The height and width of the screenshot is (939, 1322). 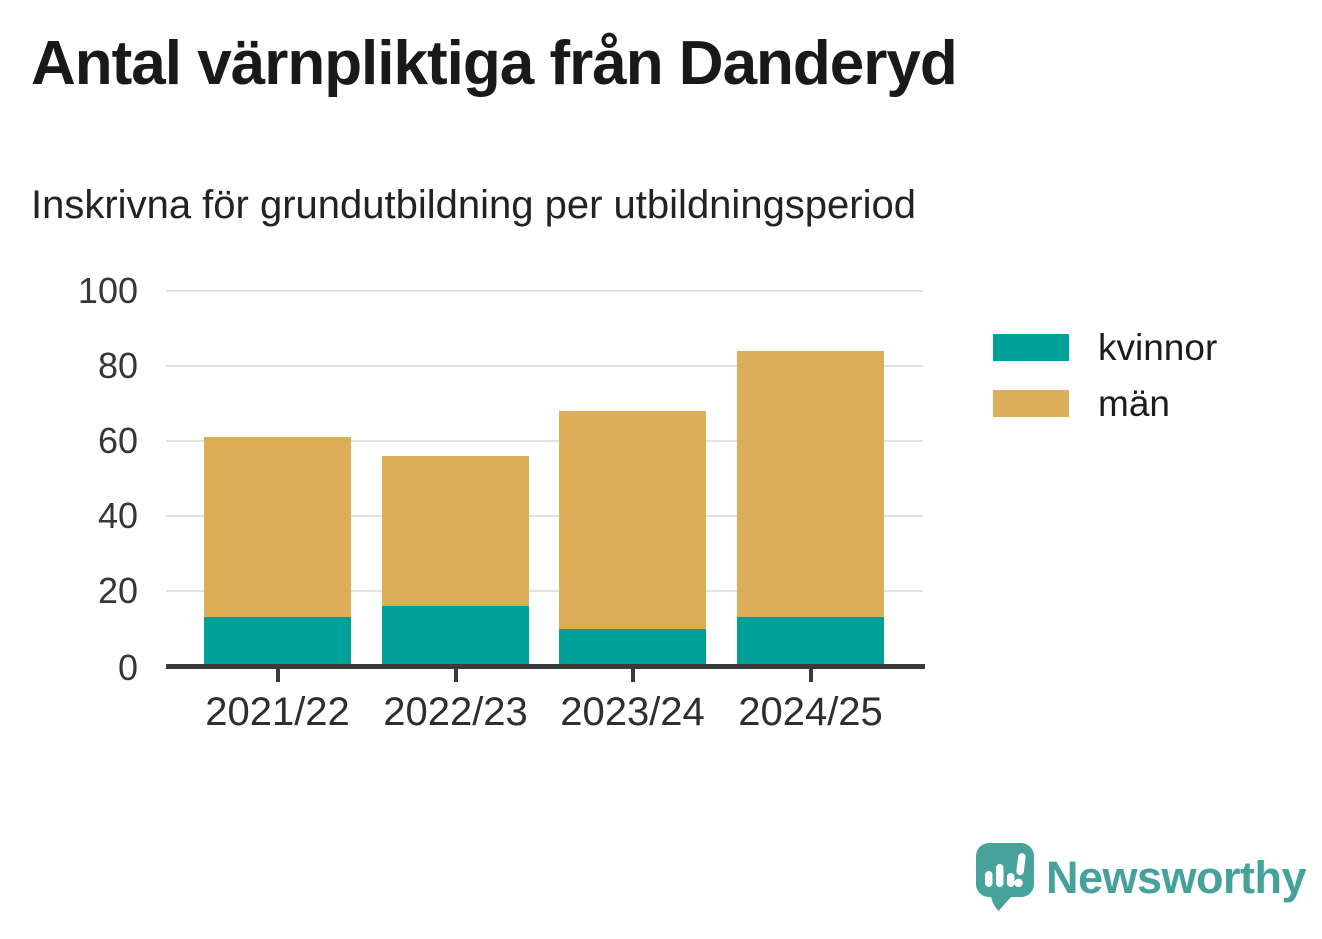 What do you see at coordinates (1031, 403) in the screenshot?
I see `legend-swatch-män` at bounding box center [1031, 403].